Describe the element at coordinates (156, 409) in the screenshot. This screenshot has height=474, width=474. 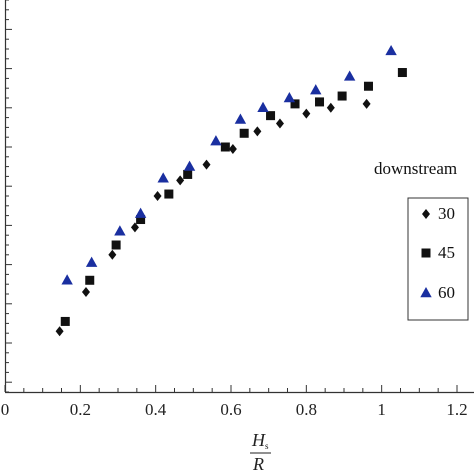
I see `x-tick-label: 0.4` at that location.